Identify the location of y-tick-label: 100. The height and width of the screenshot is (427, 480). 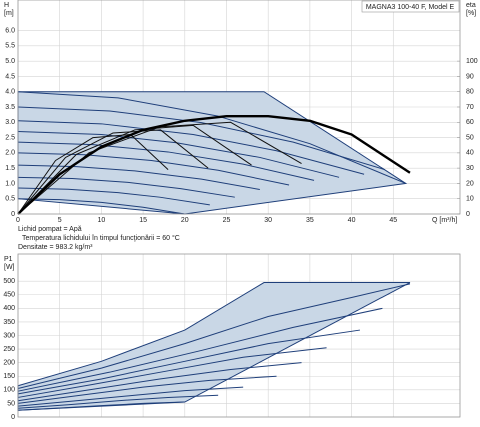
(9, 390).